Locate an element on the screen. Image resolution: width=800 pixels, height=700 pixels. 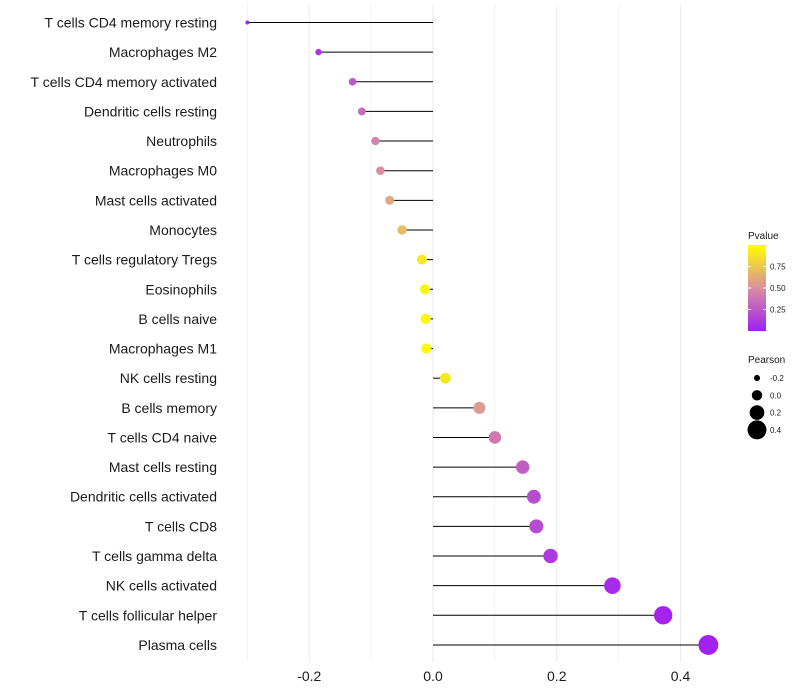
legend-pearson-title: Pearson is located at coordinates (766, 360).